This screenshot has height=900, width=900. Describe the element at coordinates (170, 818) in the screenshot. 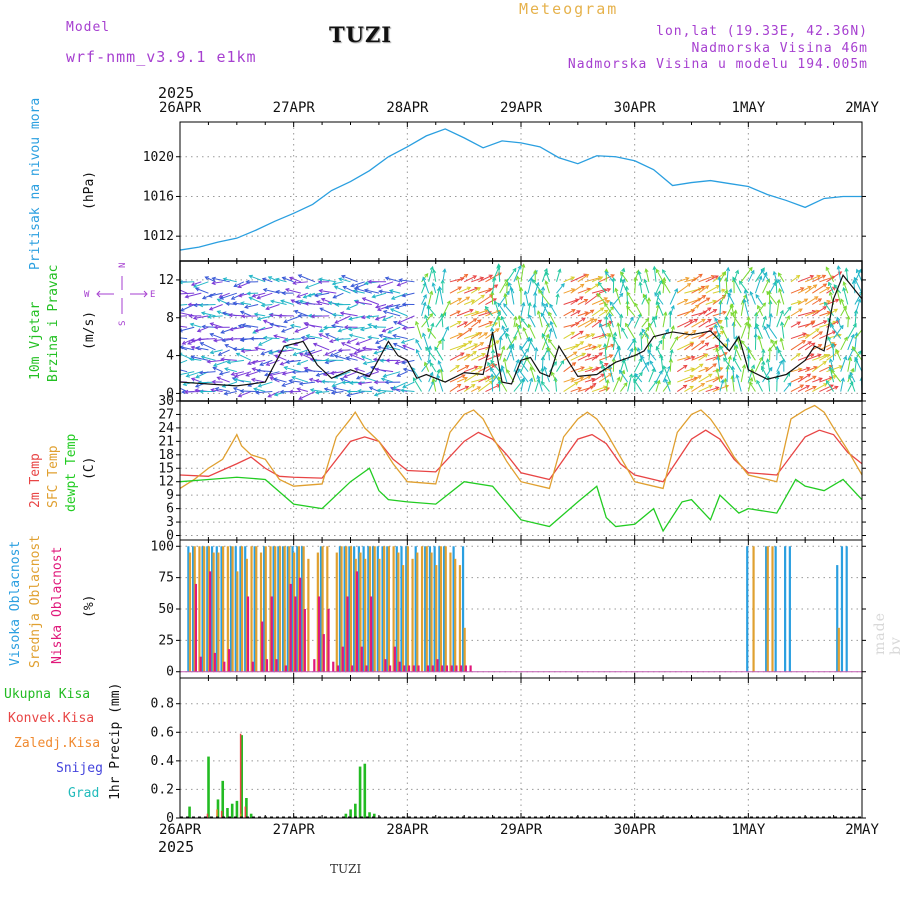

I see `y-tick-label: 0` at that location.